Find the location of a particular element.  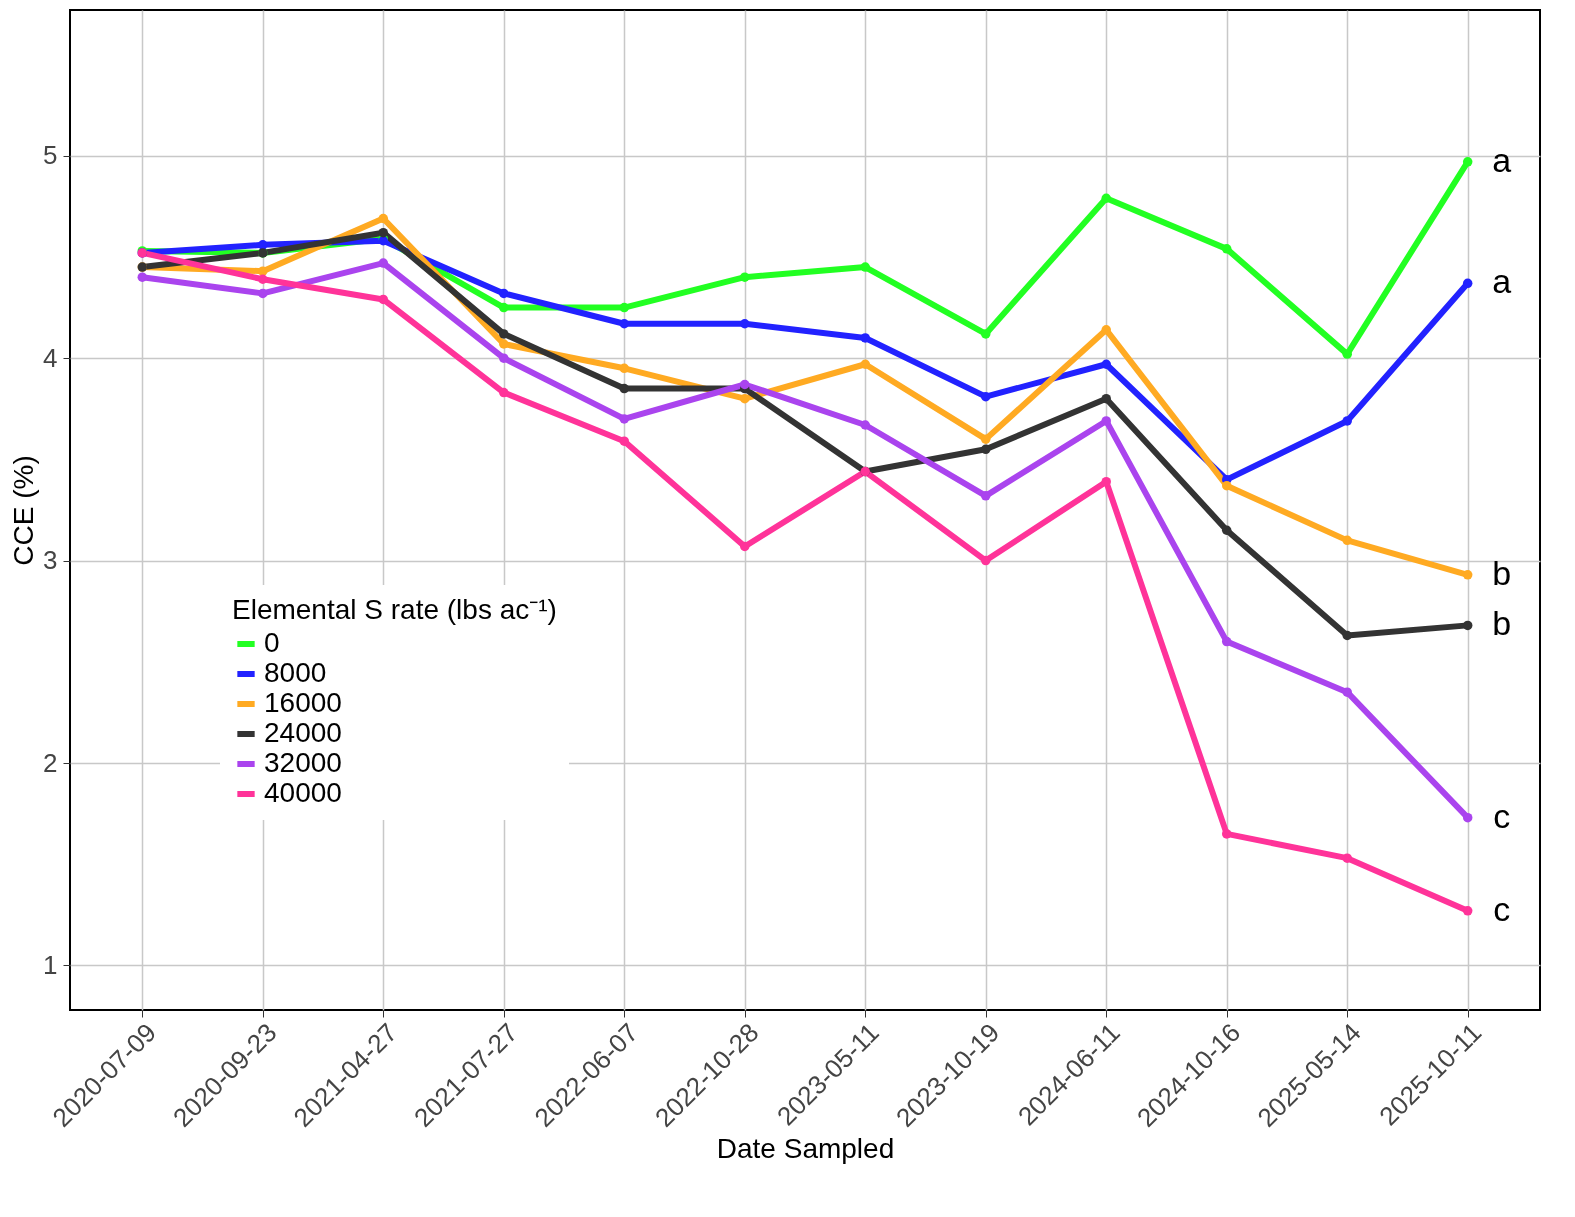

legend-title: Elemental S rate (lbs ac⁻¹) is located at coordinates (394, 609).